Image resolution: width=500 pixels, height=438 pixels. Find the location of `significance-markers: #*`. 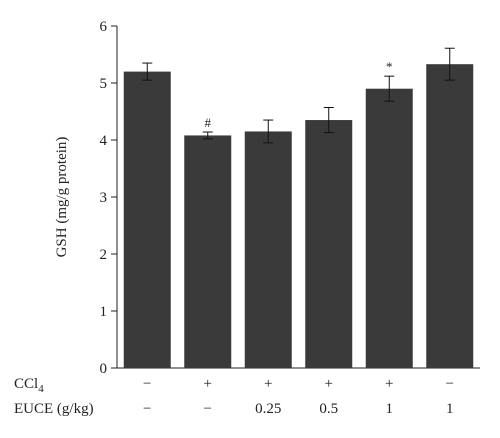

significance-markers: #* is located at coordinates (299, 94).